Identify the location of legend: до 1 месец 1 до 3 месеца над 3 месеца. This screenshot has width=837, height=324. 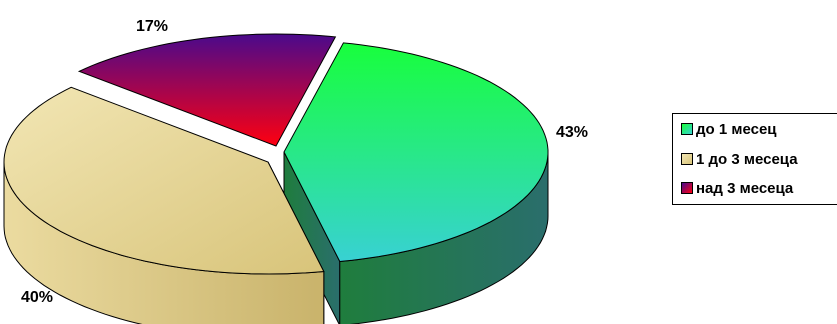
(754, 159).